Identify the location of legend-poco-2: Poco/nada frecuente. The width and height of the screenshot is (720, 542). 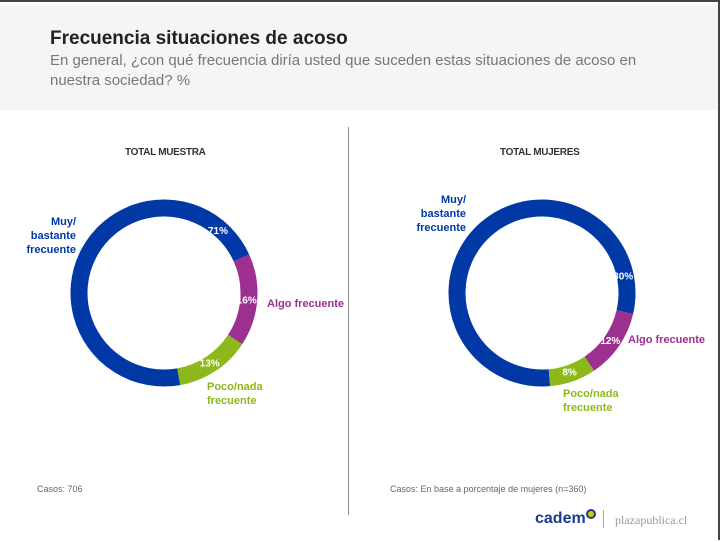
(591, 401).